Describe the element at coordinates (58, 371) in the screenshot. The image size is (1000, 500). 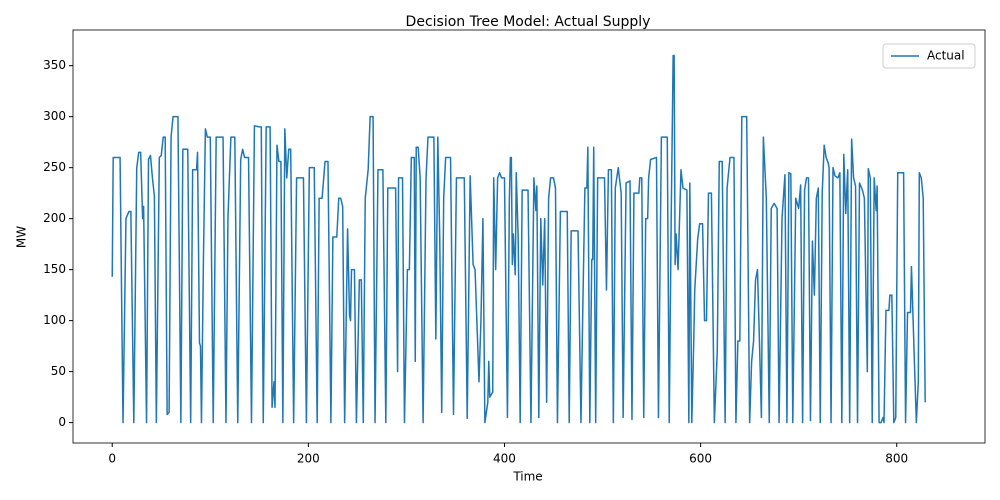
I see `y-tick-label: 50` at that location.